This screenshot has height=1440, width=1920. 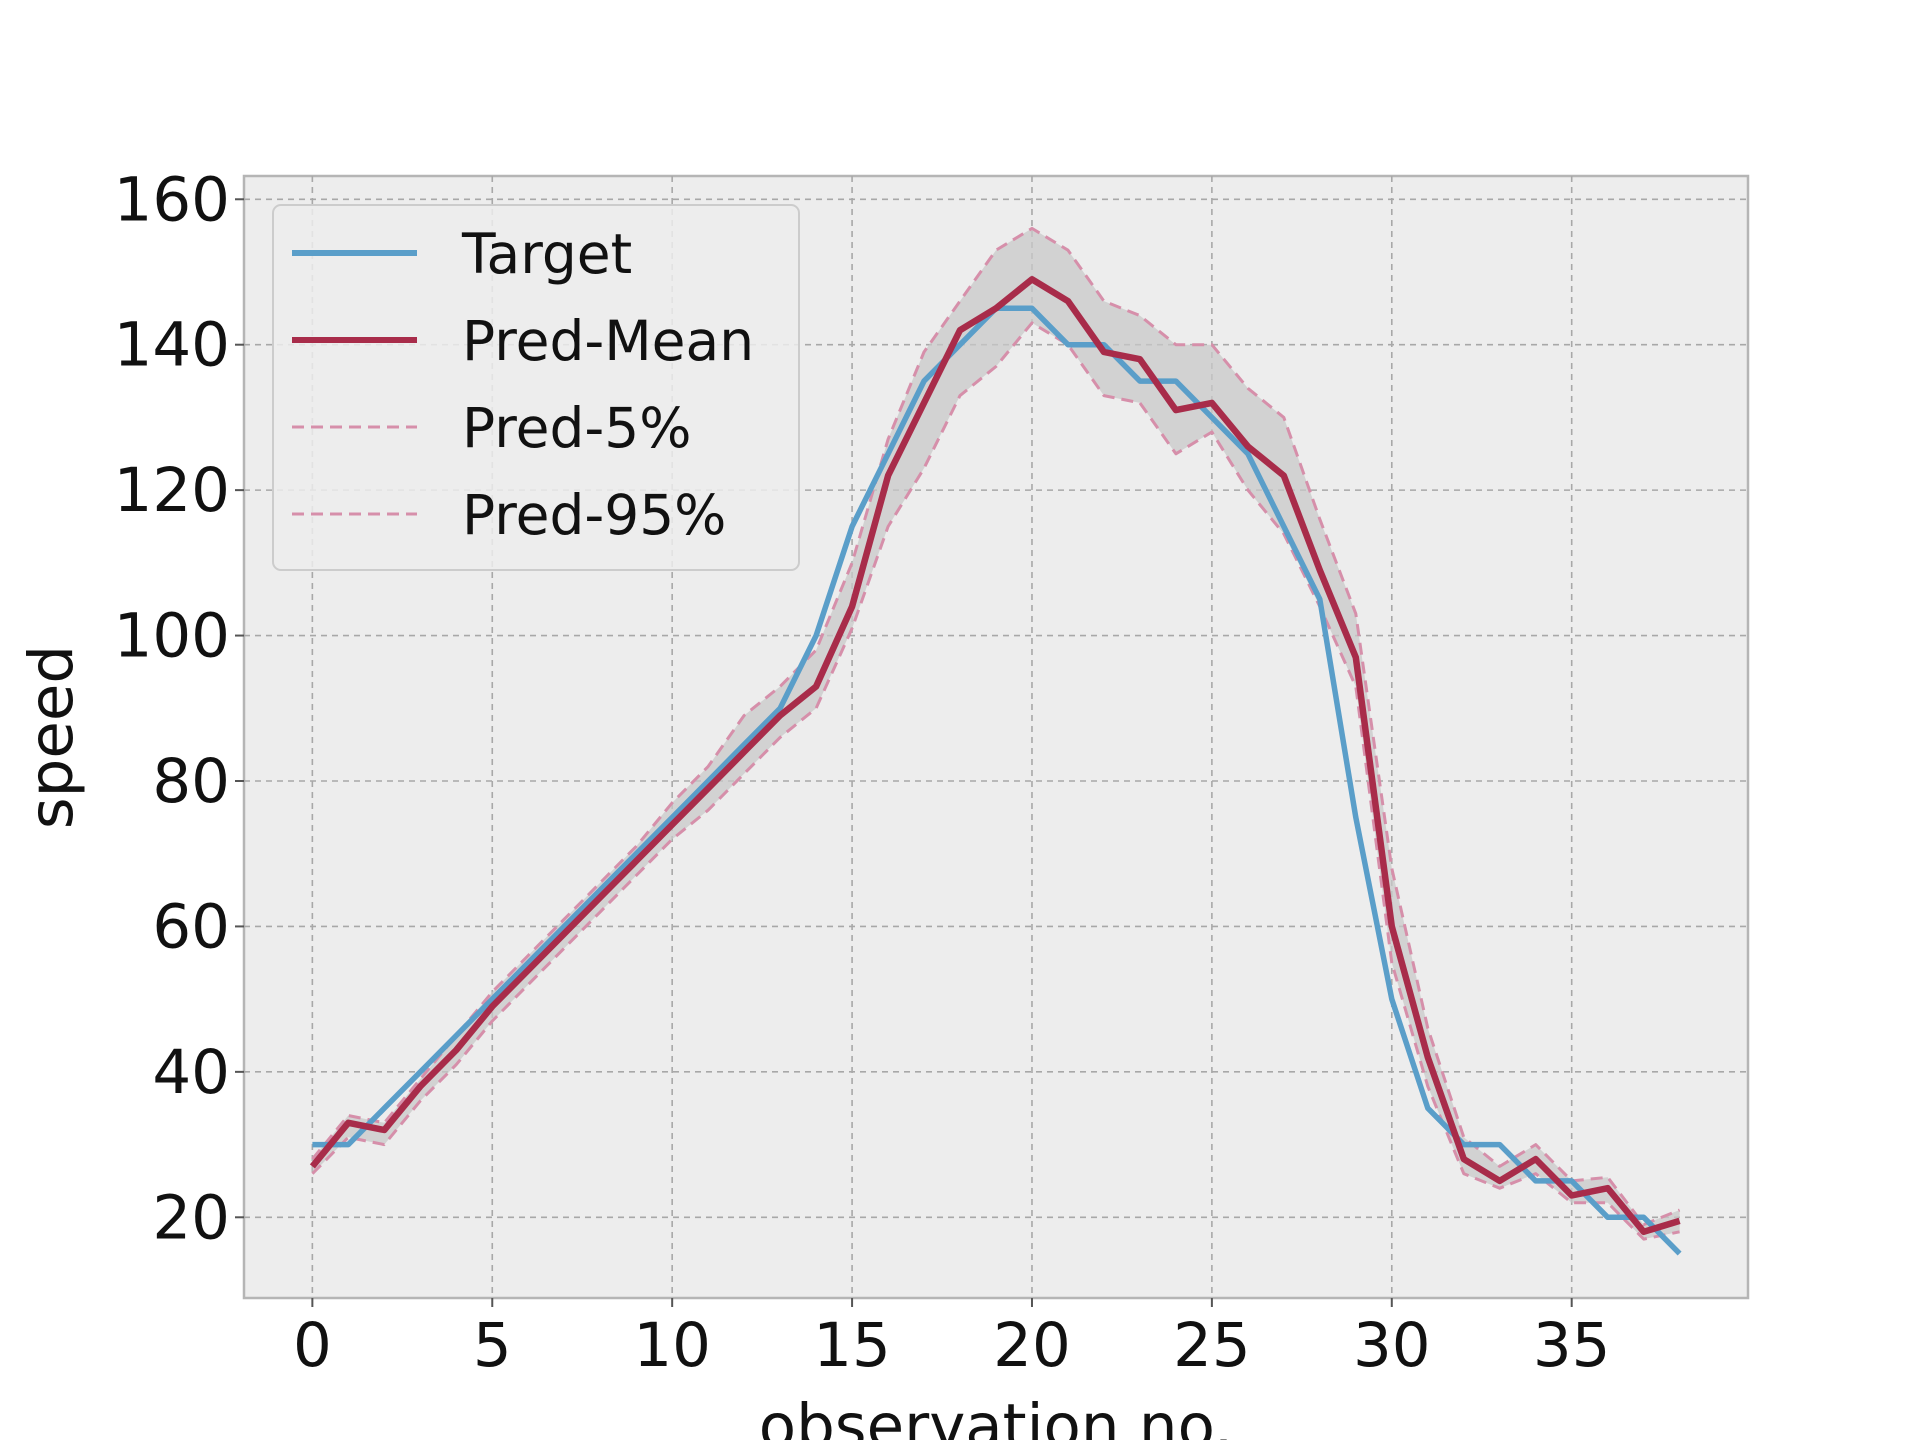 What do you see at coordinates (191, 1072) in the screenshot?
I see `y-tick-label: 40` at bounding box center [191, 1072].